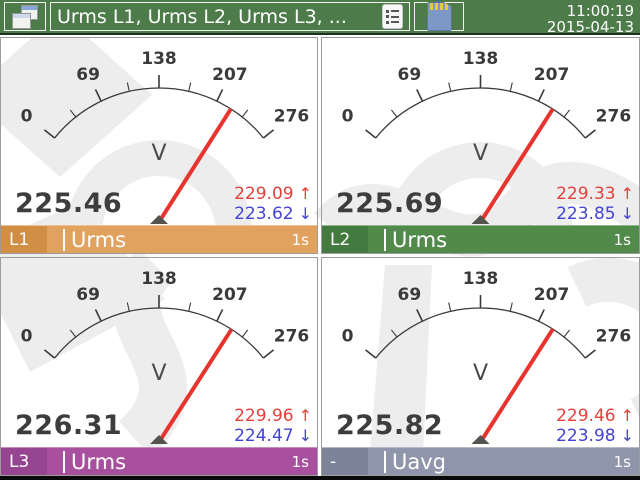 This screenshot has height=480, width=640. I want to click on time-label: 11:00:19, so click(600, 11).